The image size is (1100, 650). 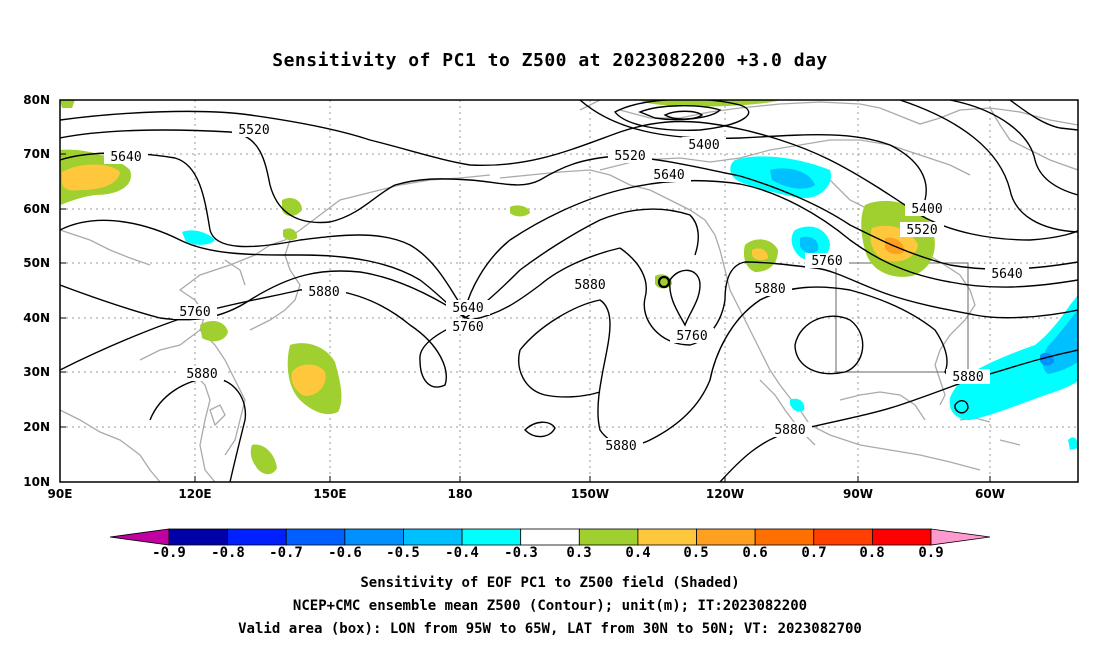 What do you see at coordinates (664, 282) in the screenshot?
I see `contour-ring` at bounding box center [664, 282].